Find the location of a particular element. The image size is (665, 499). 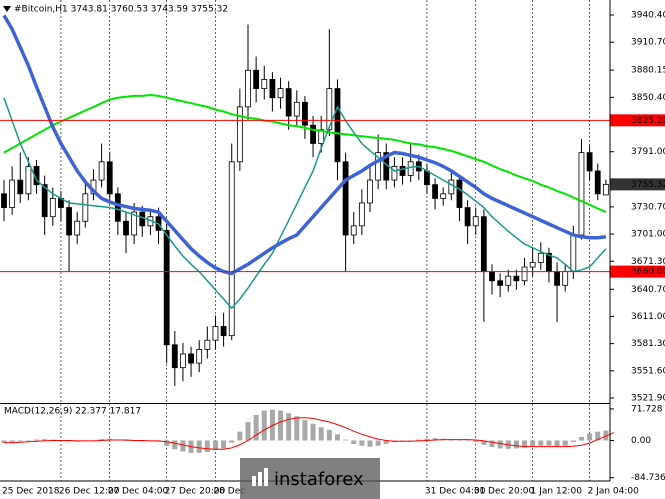

level-label: 3660.00 is located at coordinates (648, 272).